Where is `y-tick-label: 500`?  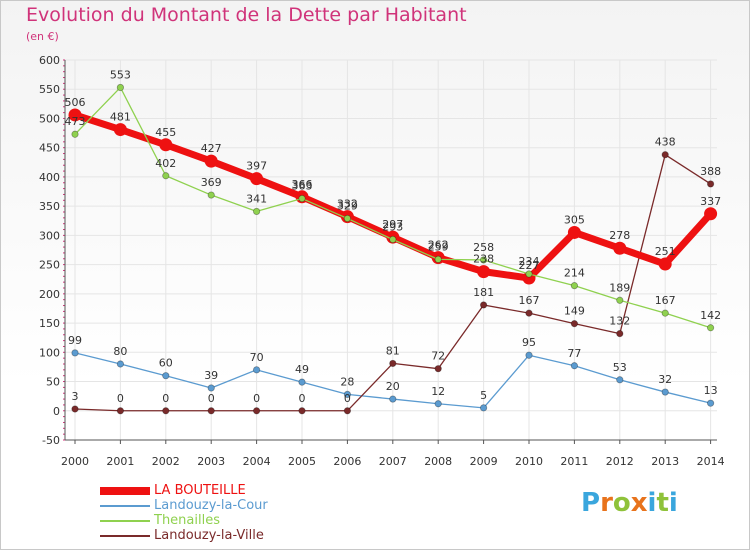
y-tick-label: 500 is located at coordinates (49, 118).